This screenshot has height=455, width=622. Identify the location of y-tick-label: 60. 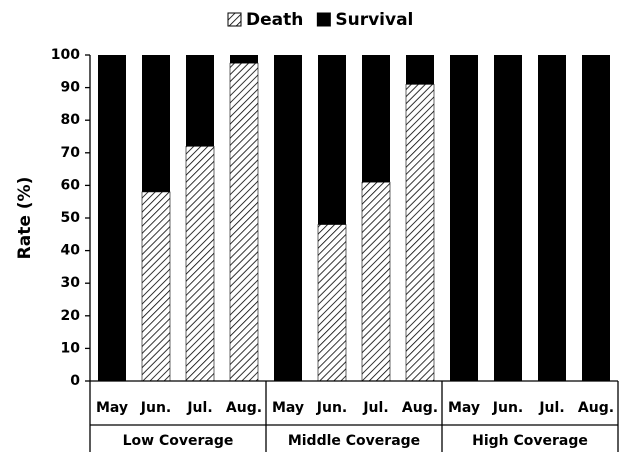
(71, 185).